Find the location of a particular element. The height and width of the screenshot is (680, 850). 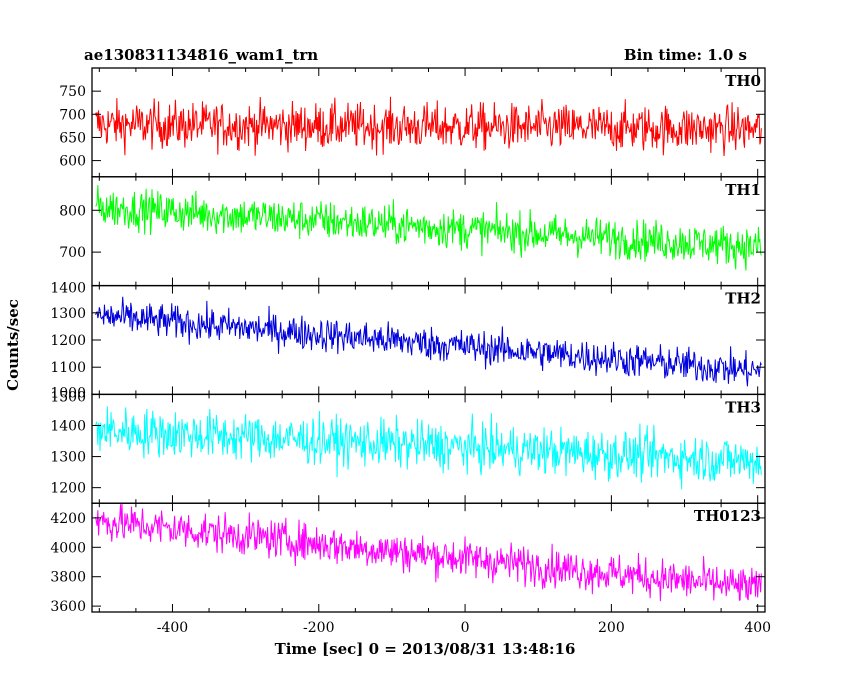

series-line-th3 is located at coordinates (428, 448).